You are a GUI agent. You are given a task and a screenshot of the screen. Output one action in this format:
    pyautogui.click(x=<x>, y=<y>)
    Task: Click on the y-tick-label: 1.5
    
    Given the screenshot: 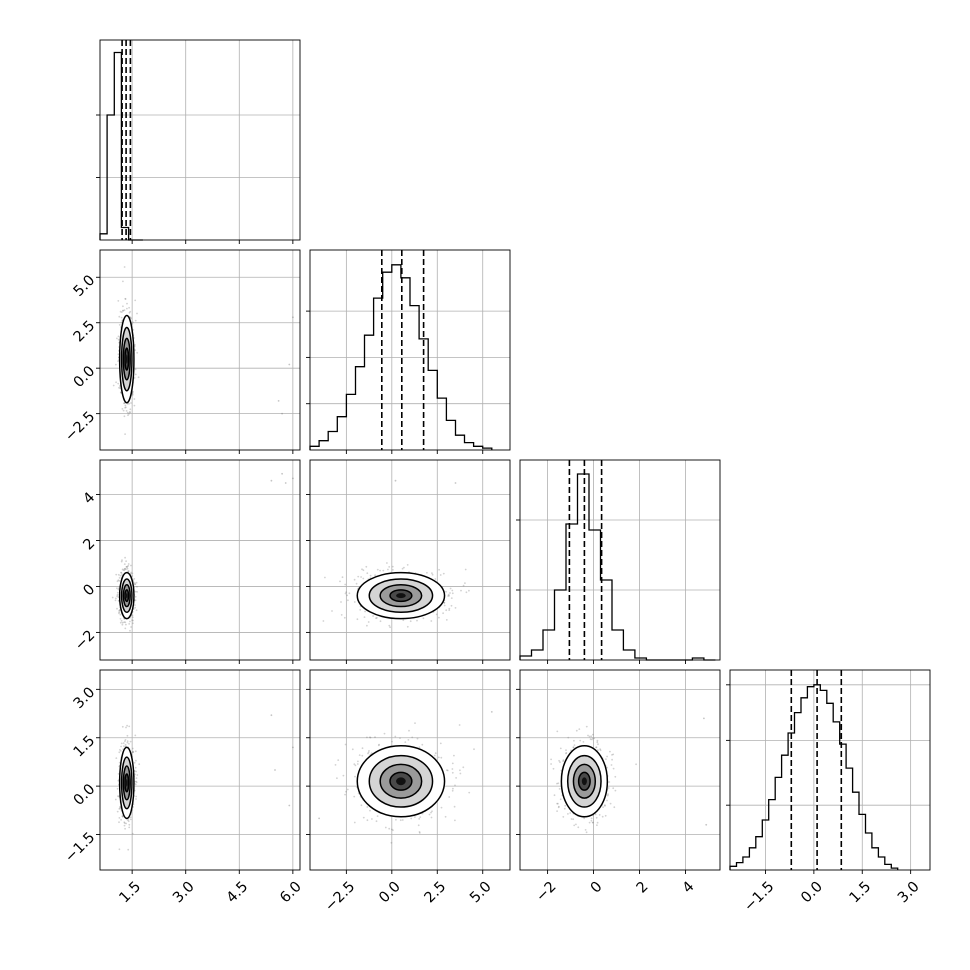 What is the action you would take?
    pyautogui.click(x=85, y=747)
    